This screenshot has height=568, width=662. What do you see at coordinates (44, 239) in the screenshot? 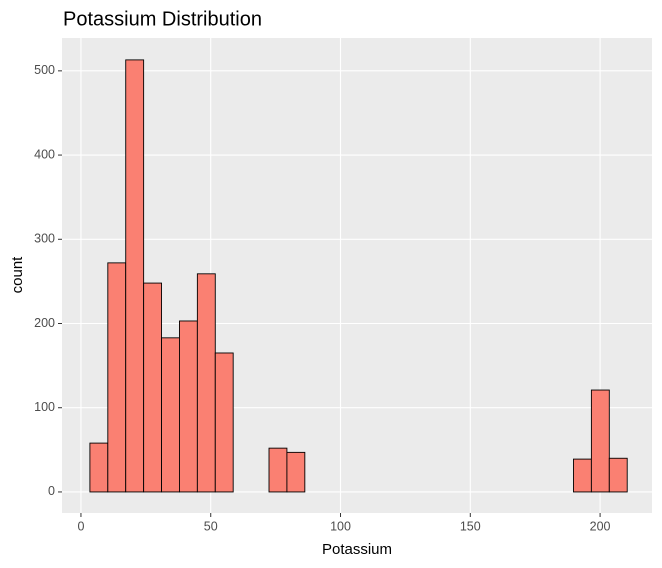
I see `y-tick-label: 300` at bounding box center [44, 239].